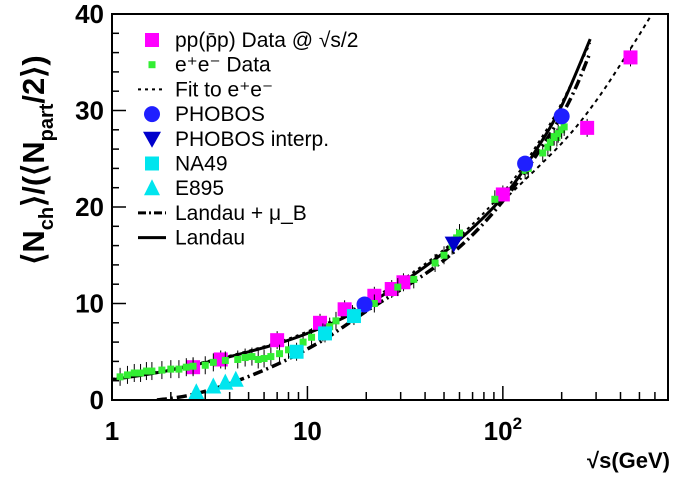  What do you see at coordinates (577, 108) in the screenshot?
I see `curve-dashed_long` at bounding box center [577, 108].